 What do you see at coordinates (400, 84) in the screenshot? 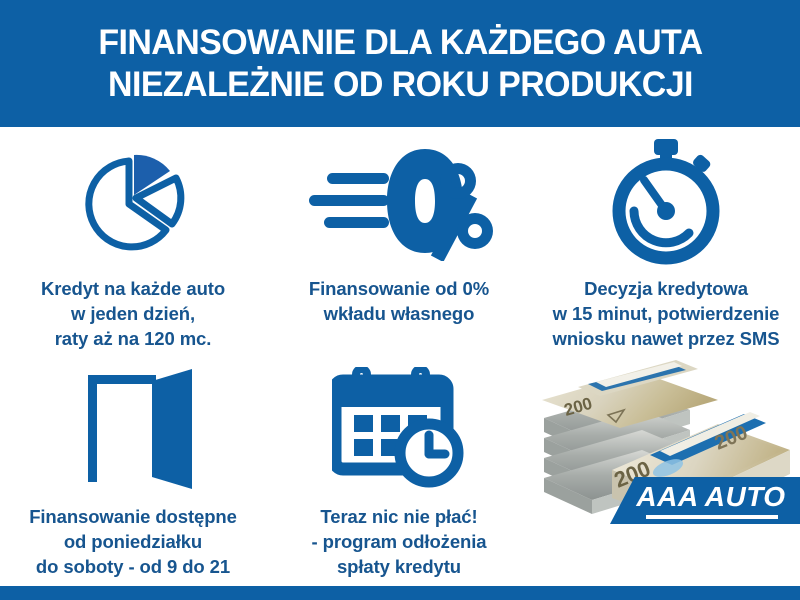
I see `header-line-2: NIEZALEŻNIE OD ROKU PRODUKCJI` at bounding box center [400, 84].